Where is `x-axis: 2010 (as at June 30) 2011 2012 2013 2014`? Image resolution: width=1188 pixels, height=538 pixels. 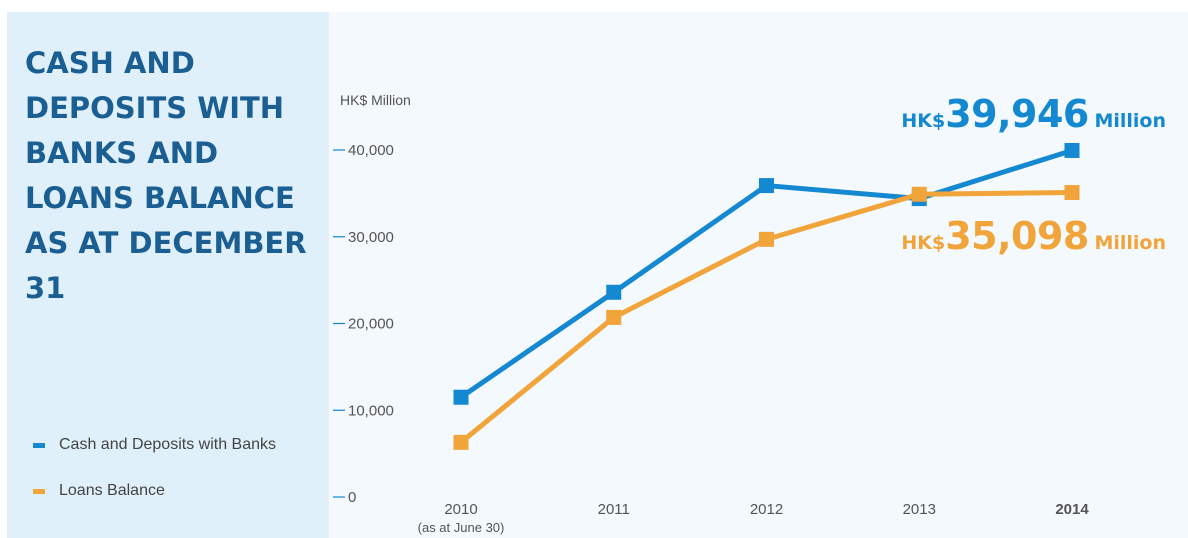
x-axis: 2010 (as at June 30) 2011 2012 2013 2014 is located at coordinates (754, 518).